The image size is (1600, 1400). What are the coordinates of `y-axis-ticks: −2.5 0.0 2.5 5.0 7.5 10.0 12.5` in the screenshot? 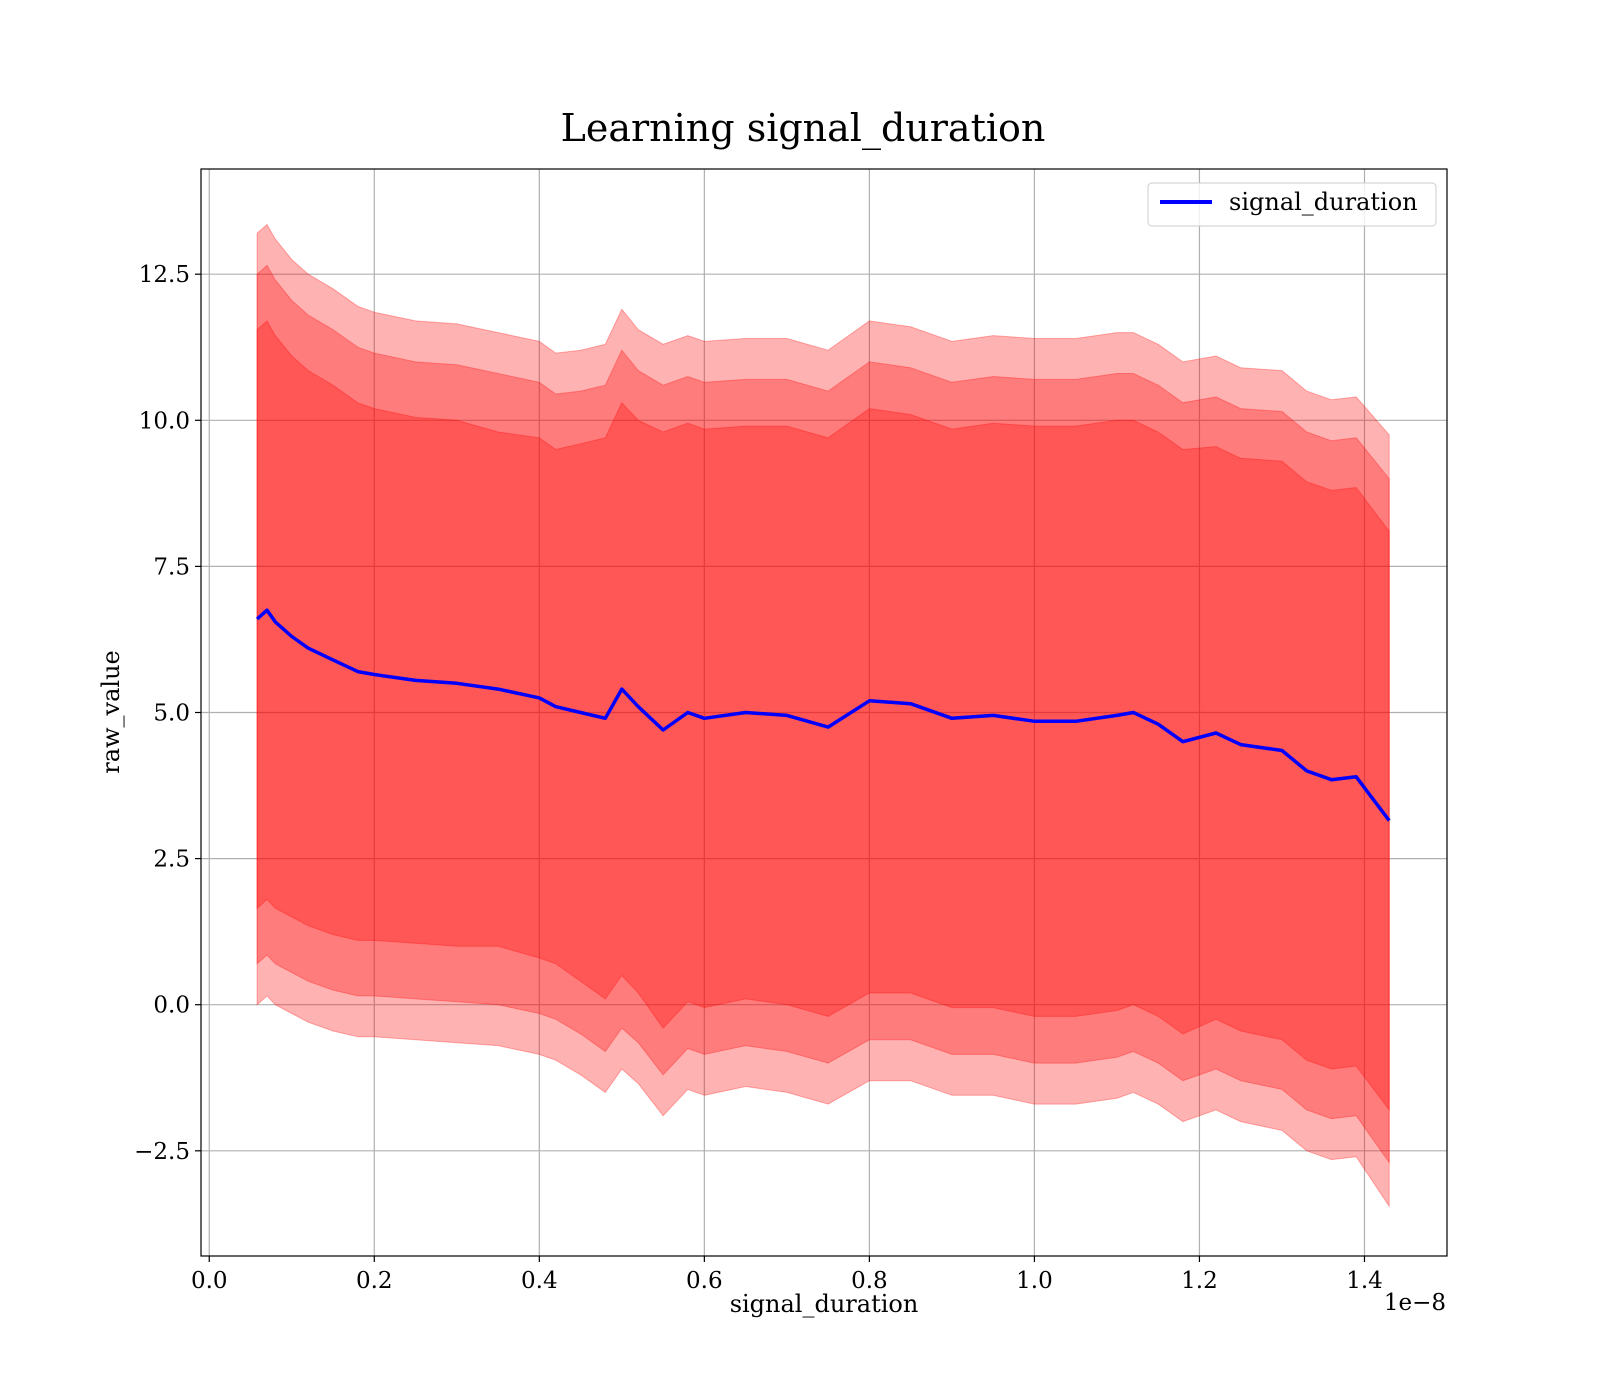 It's located at (167, 713).